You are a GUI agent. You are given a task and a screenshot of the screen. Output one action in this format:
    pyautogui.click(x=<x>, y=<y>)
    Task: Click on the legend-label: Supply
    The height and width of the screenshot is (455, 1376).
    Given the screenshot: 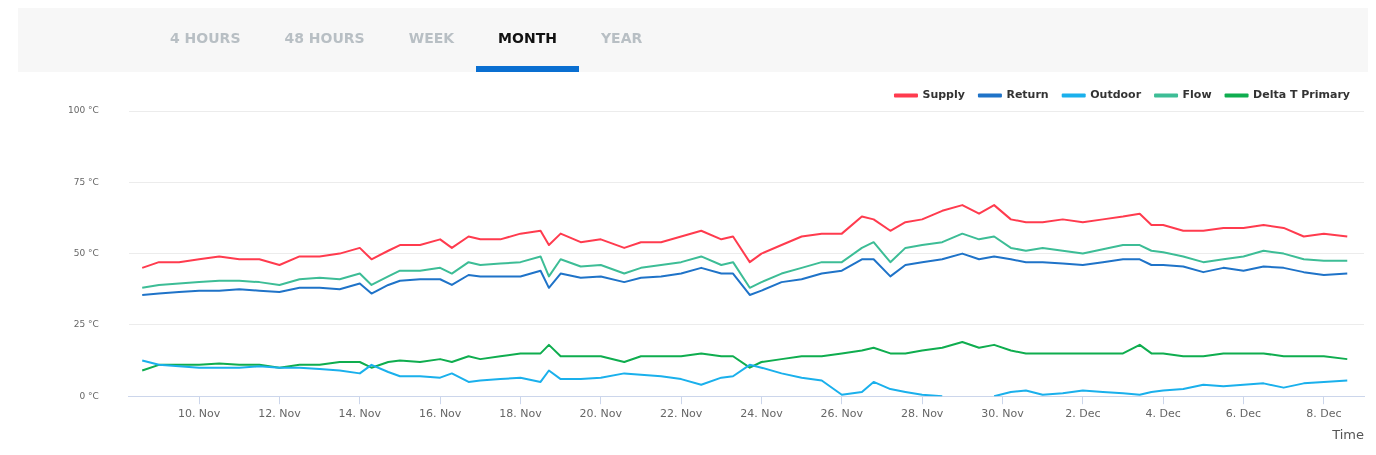 What is the action you would take?
    pyautogui.click(x=943, y=95)
    